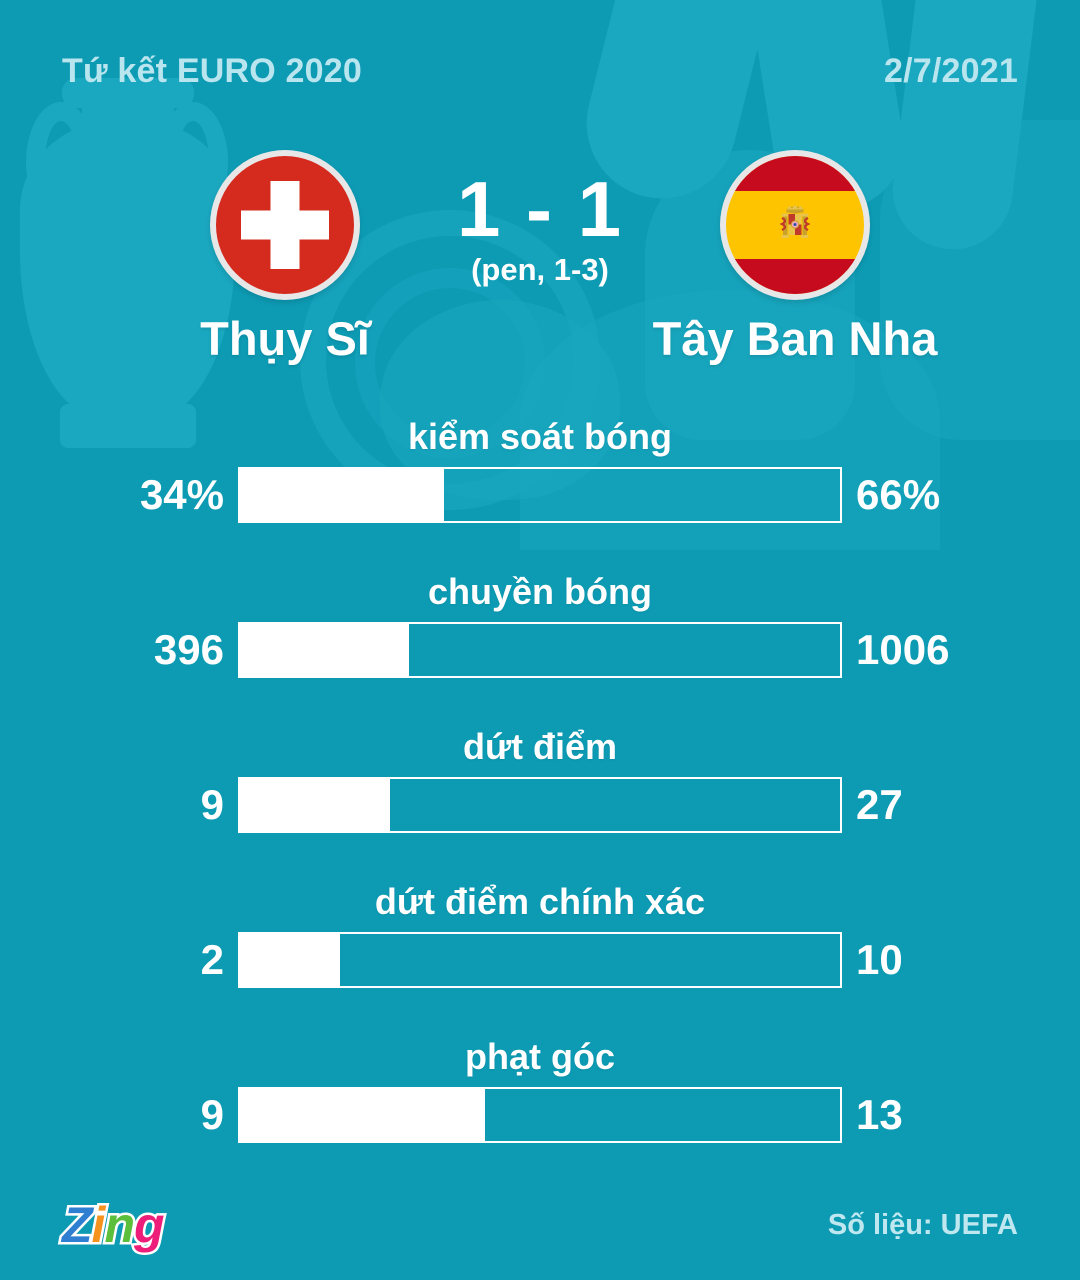 This screenshot has width=1080, height=1280. I want to click on stat-row: dứt điểm chính xác 2 10, so click(540, 947).